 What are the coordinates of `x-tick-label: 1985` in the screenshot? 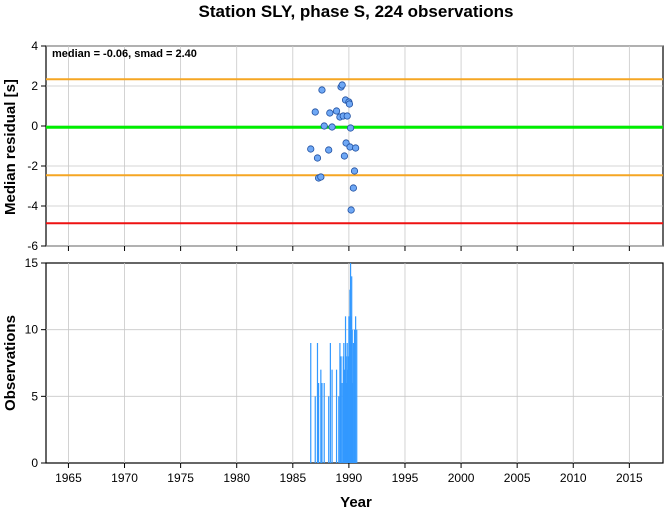 It's located at (292, 478).